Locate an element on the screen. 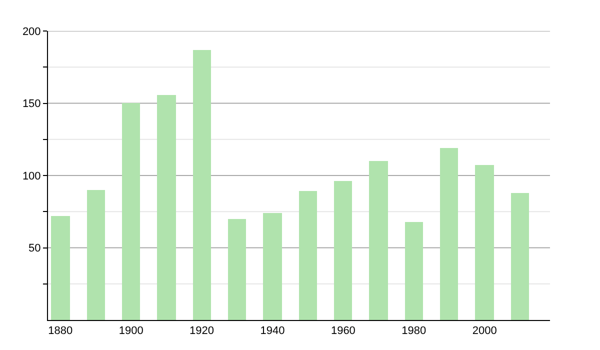 The height and width of the screenshot is (350, 600). x-tick-label: 2000 is located at coordinates (484, 331).